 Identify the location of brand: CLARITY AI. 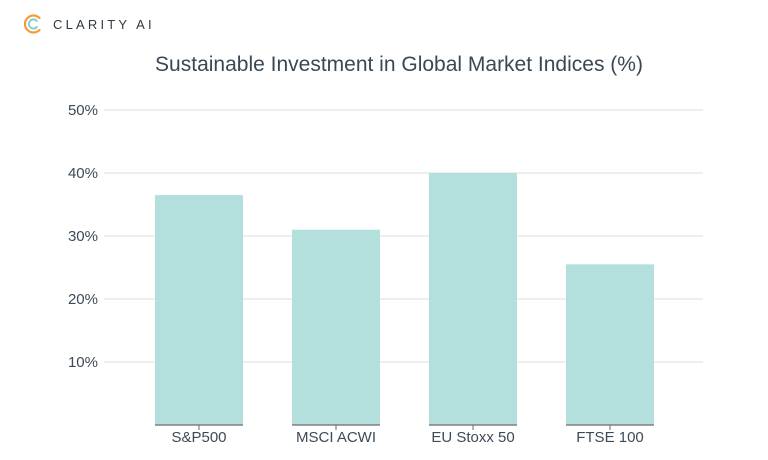
(88, 24).